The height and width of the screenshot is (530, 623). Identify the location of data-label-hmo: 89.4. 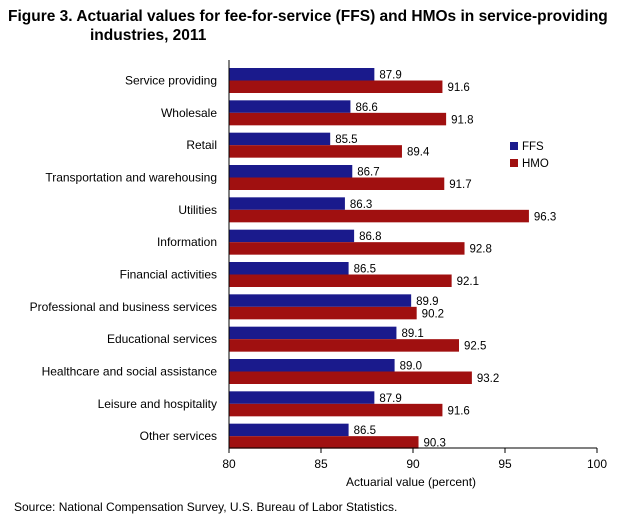
(418, 153).